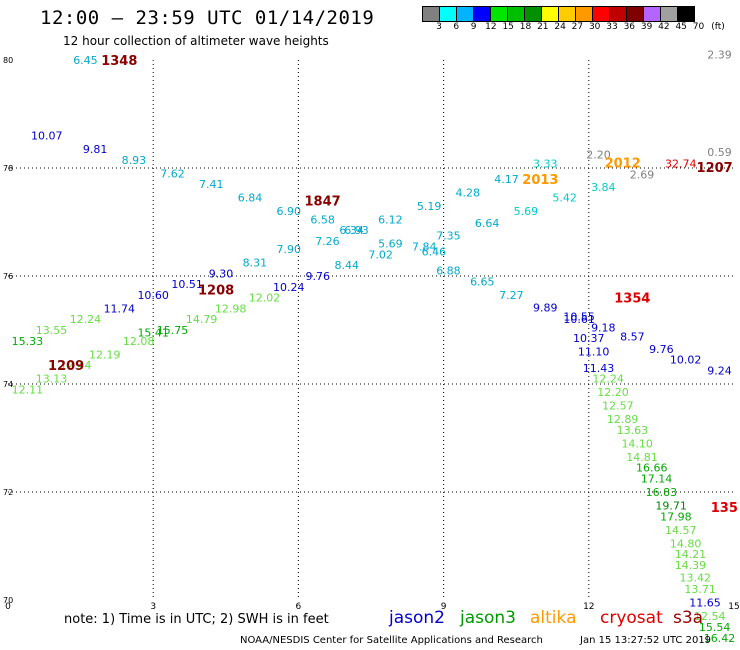  What do you see at coordinates (299, 607) in the screenshot?
I see `x-tick-label: 6` at bounding box center [299, 607].